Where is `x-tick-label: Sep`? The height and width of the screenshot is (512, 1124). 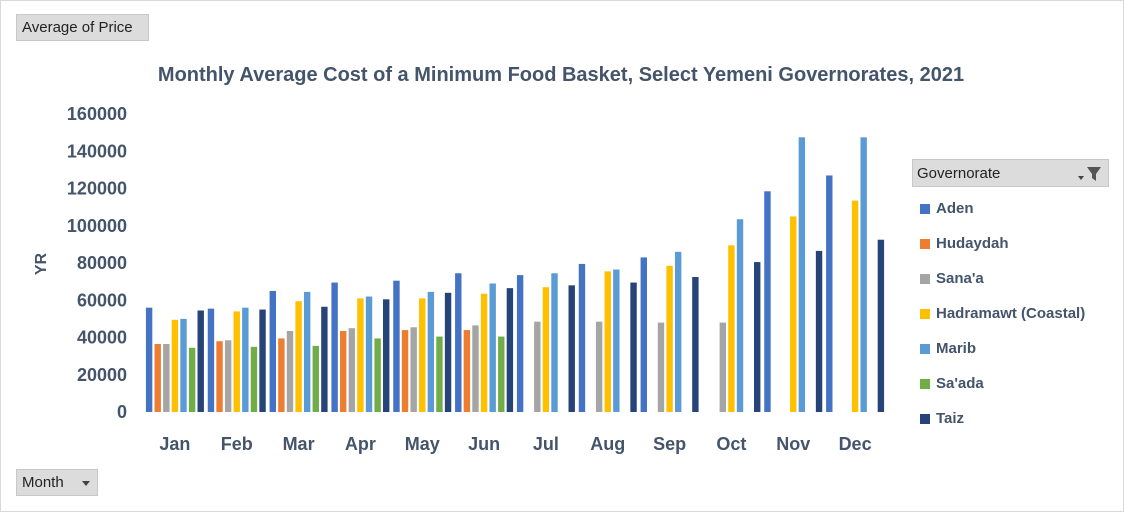 x-tick-label: Sep is located at coordinates (669, 444).